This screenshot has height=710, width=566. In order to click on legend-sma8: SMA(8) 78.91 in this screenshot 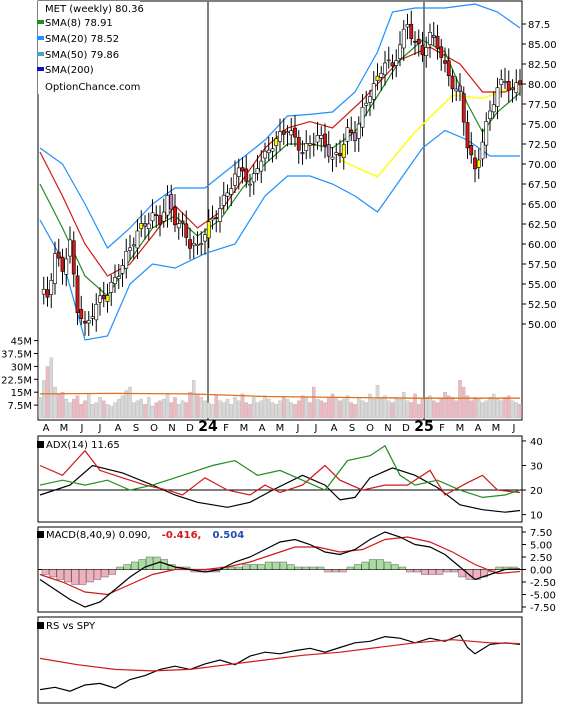, I will do `click(79, 23)`.